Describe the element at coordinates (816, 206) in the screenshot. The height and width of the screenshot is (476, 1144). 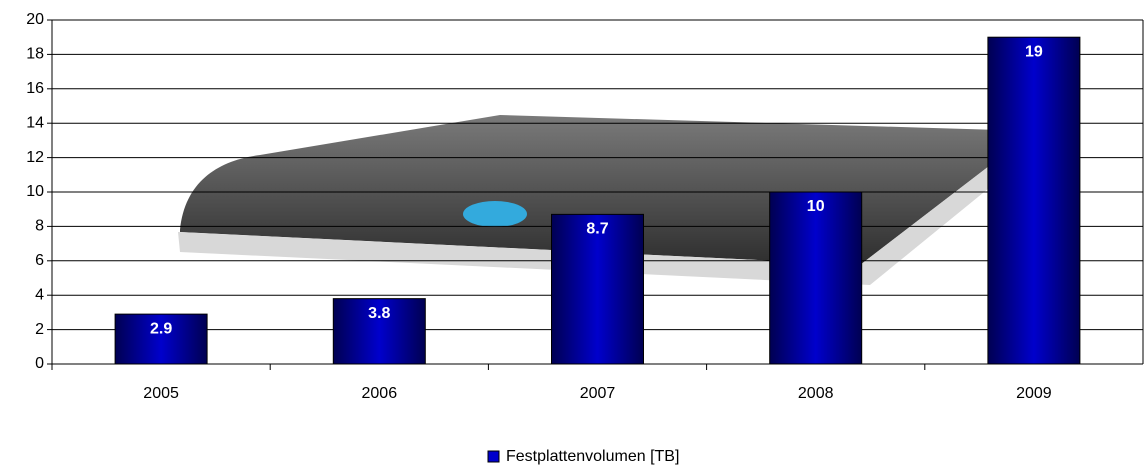
I see `value-label: 10` at that location.